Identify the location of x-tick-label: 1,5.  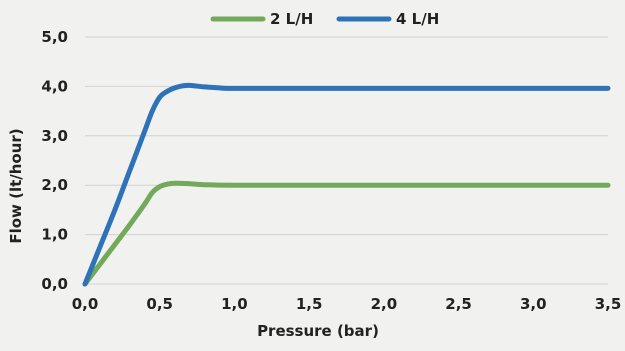
(309, 304).